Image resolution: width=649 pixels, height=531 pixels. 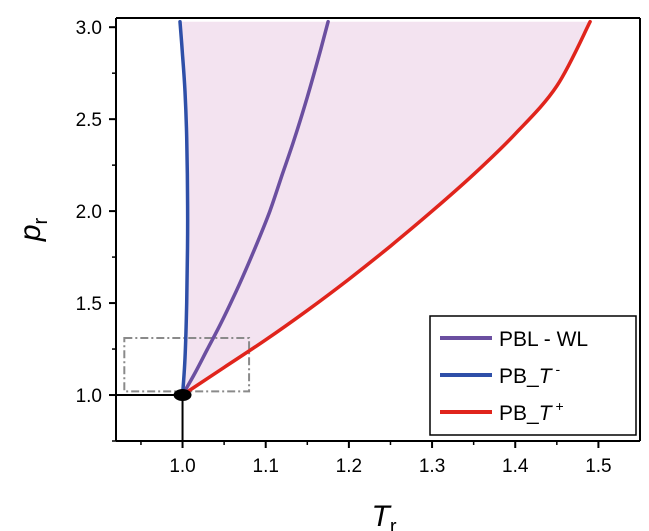 I want to click on x-tick-label: 1.3, so click(x=432, y=466).